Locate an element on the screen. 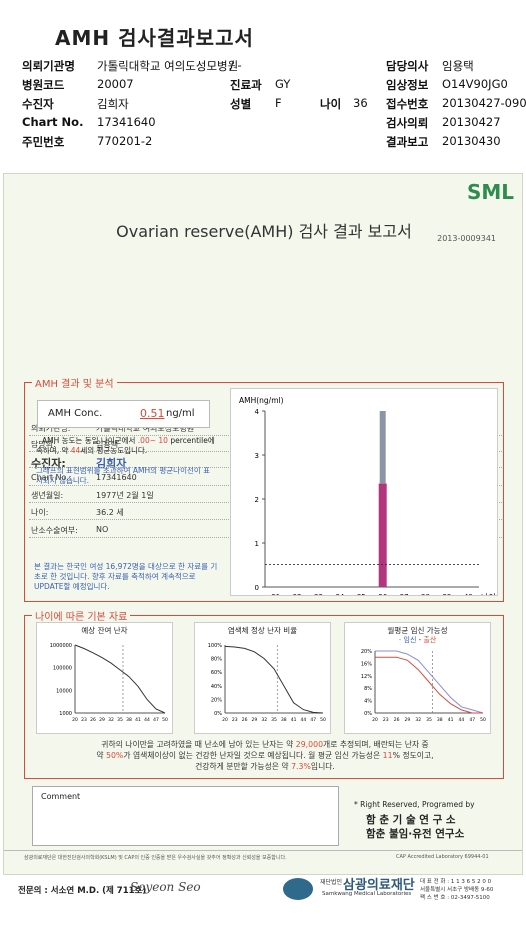  small-chart-xtick: 32 is located at coordinates (111, 720).